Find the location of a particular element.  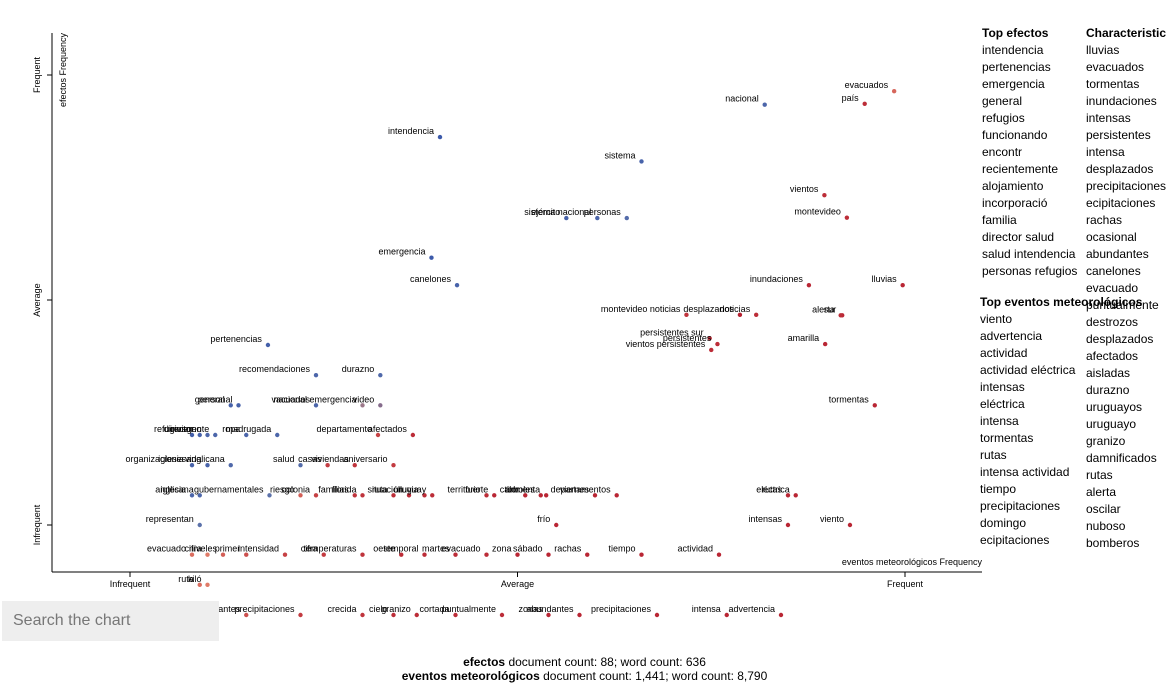

top-efectos-term: general is located at coordinates (1002, 101).